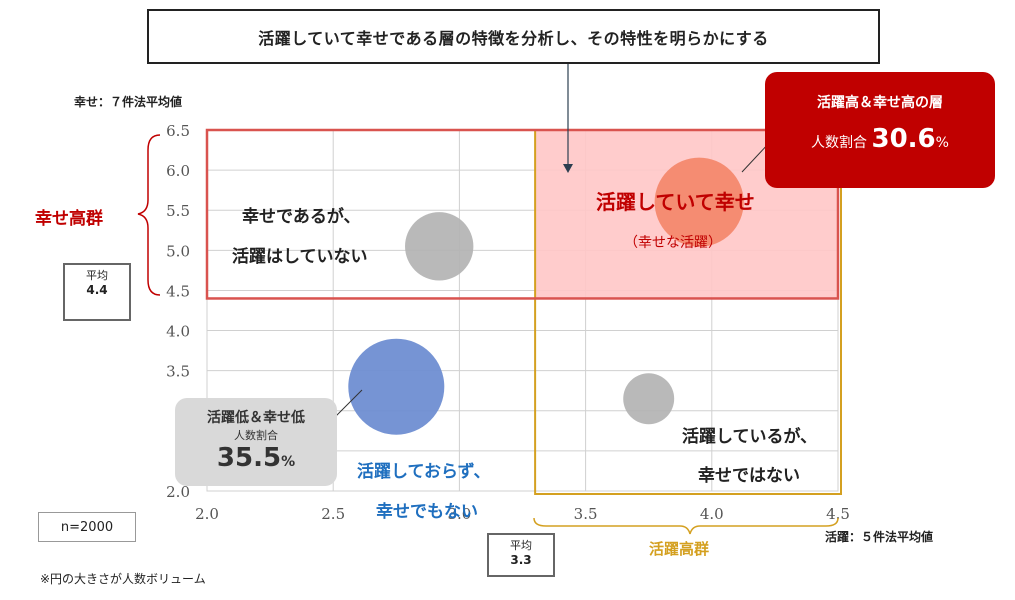 Image resolution: width=1015 pixels, height=600 pixels. Describe the element at coordinates (178, 291) in the screenshot. I see `y-tick-label: 4.5` at that location.